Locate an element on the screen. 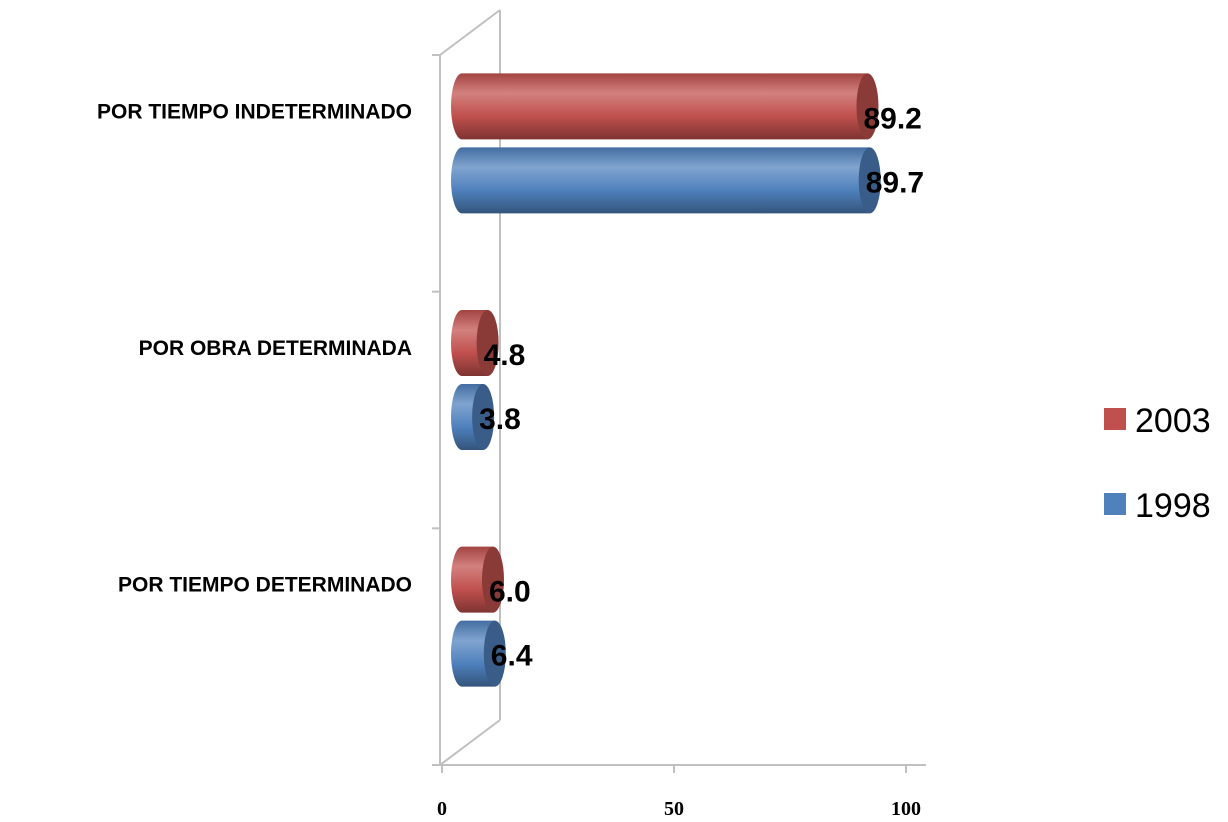 The height and width of the screenshot is (822, 1228). bar-2003-por-obra-determinada is located at coordinates (475, 343).